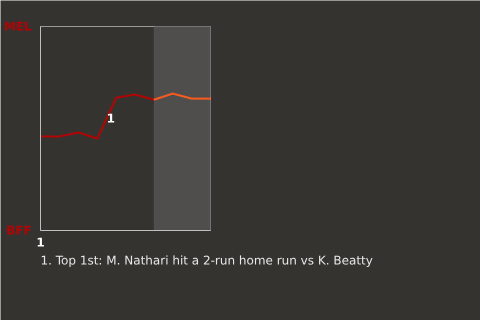 The width and height of the screenshot is (480, 320). What do you see at coordinates (206, 261) in the screenshot?
I see `text: 1. Top 1st: M. Nathari hit a 2-run home run vs K. Beatty` at bounding box center [206, 261].